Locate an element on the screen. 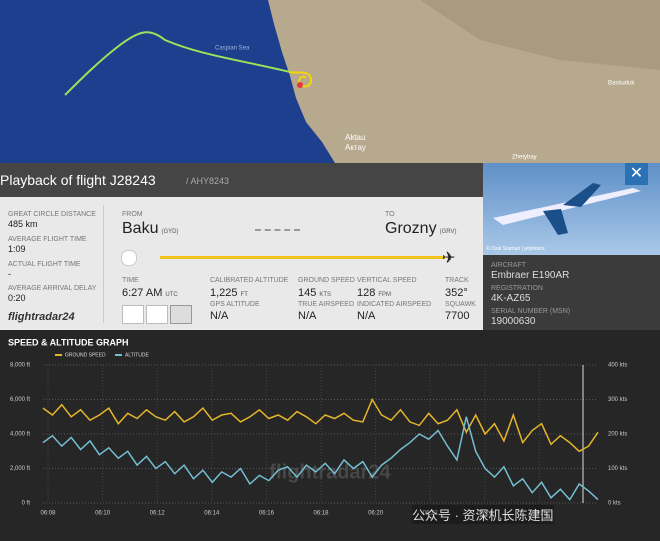 The height and width of the screenshot is (541, 660). y2-tick-label: 0 kts is located at coordinates (614, 504).